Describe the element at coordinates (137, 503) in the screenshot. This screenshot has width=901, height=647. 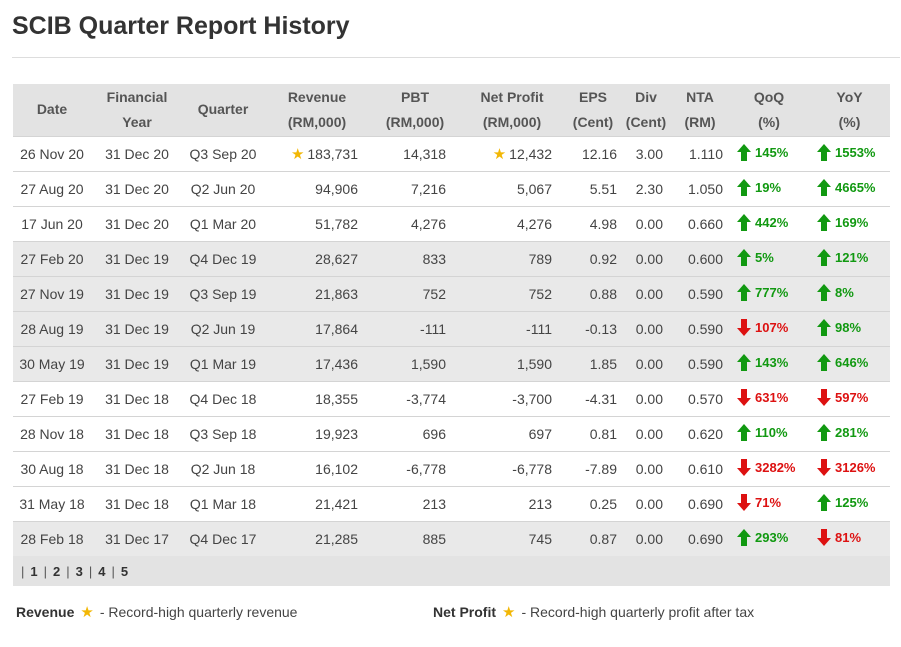
I see `cell-fy-text: 31 Dec 18` at that location.